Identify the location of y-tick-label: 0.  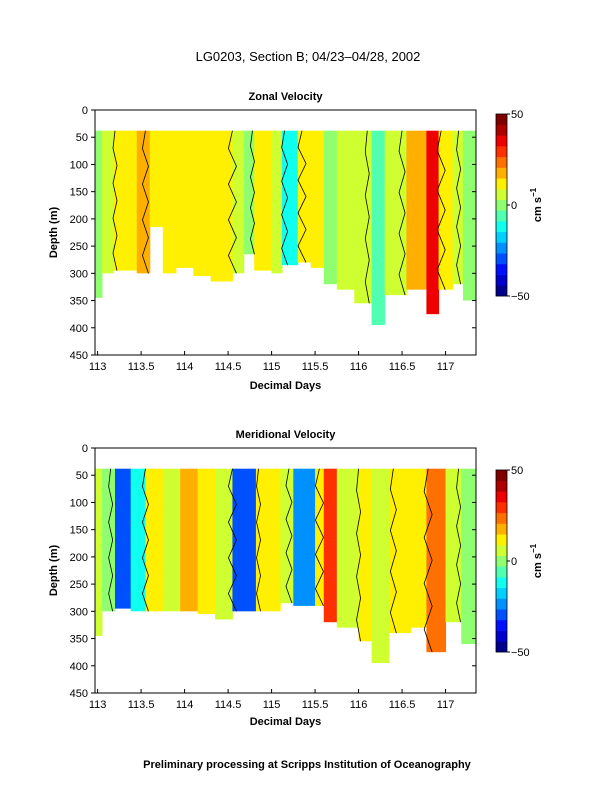
(85, 449).